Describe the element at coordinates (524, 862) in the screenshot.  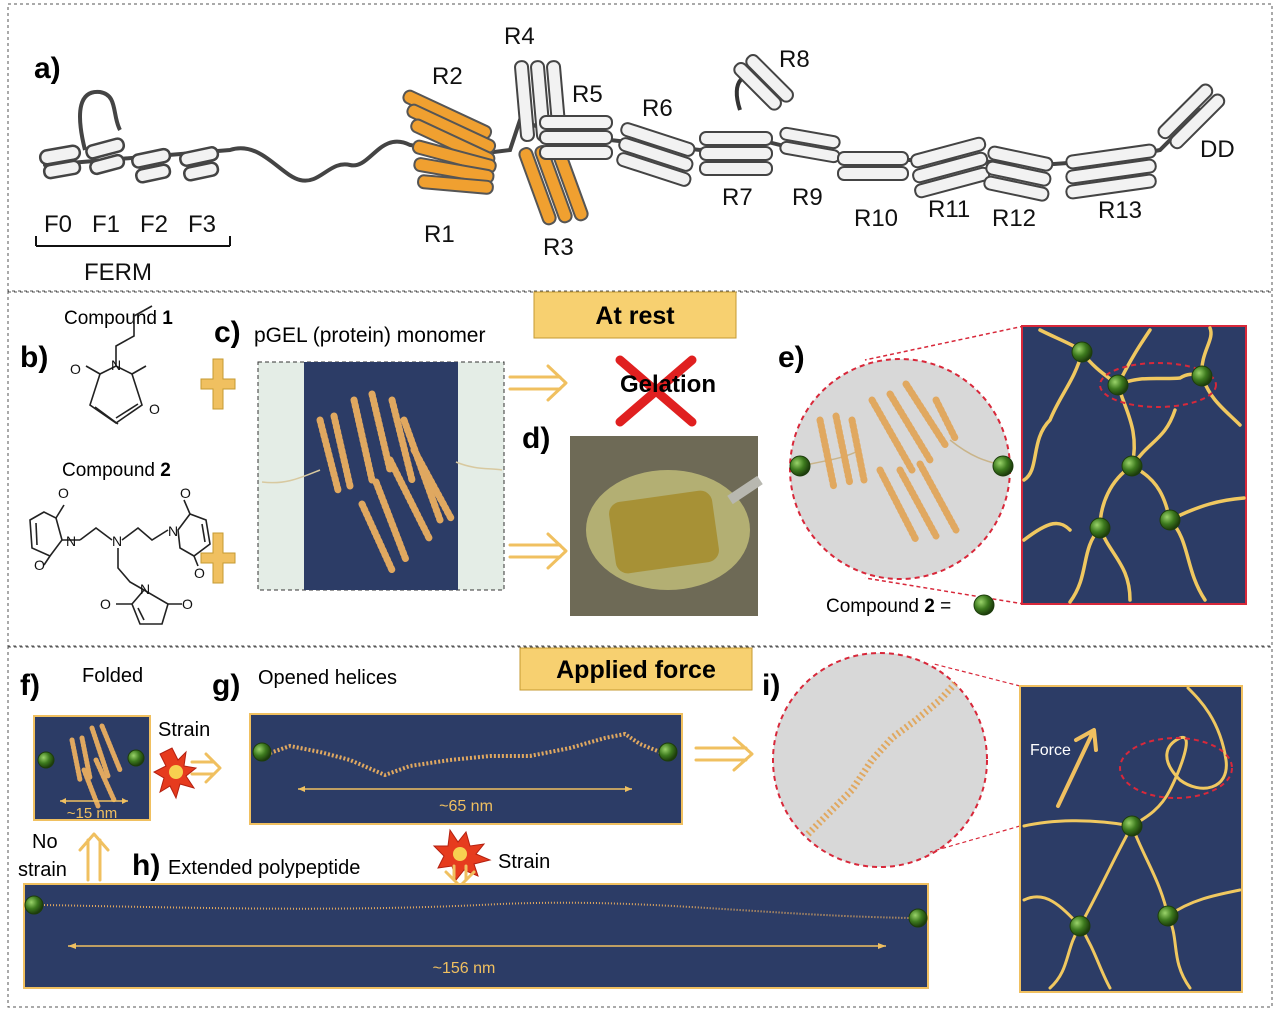
I see `strain-label-2: Strain` at that location.